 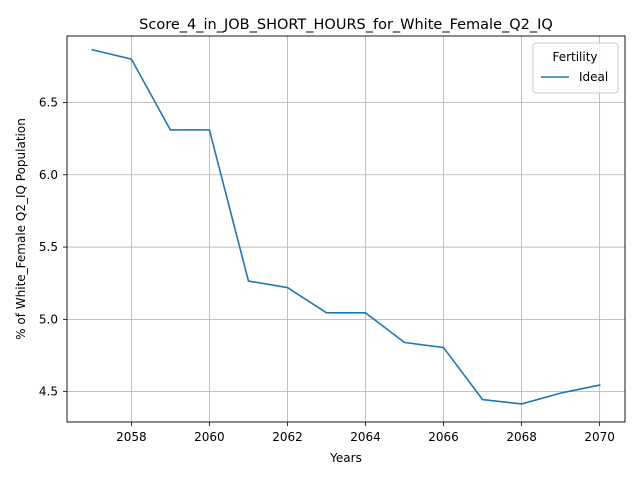 What do you see at coordinates (287, 437) in the screenshot?
I see `x-tick-label: 2062` at bounding box center [287, 437].